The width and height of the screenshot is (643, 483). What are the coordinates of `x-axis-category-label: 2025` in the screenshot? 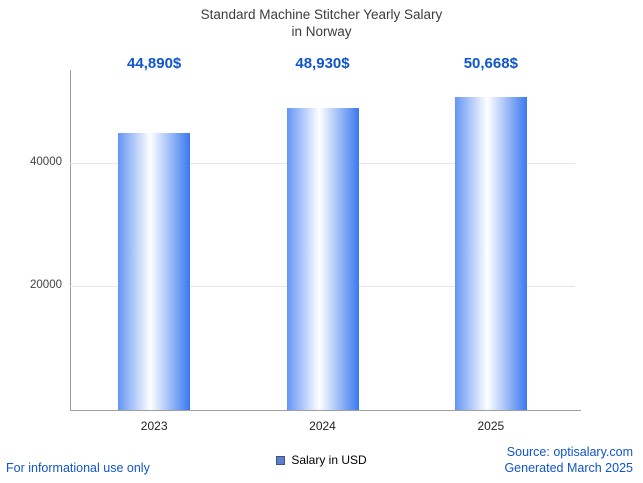 It's located at (491, 426).